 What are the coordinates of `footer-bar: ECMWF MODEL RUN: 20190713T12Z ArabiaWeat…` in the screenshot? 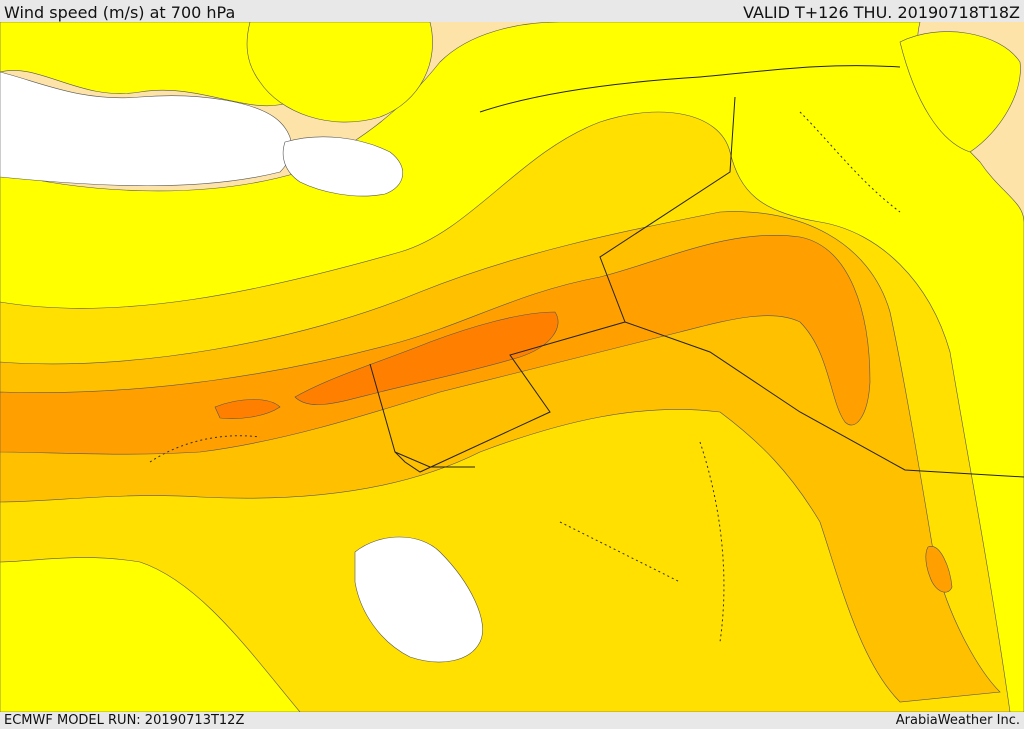 It's located at (512, 720).